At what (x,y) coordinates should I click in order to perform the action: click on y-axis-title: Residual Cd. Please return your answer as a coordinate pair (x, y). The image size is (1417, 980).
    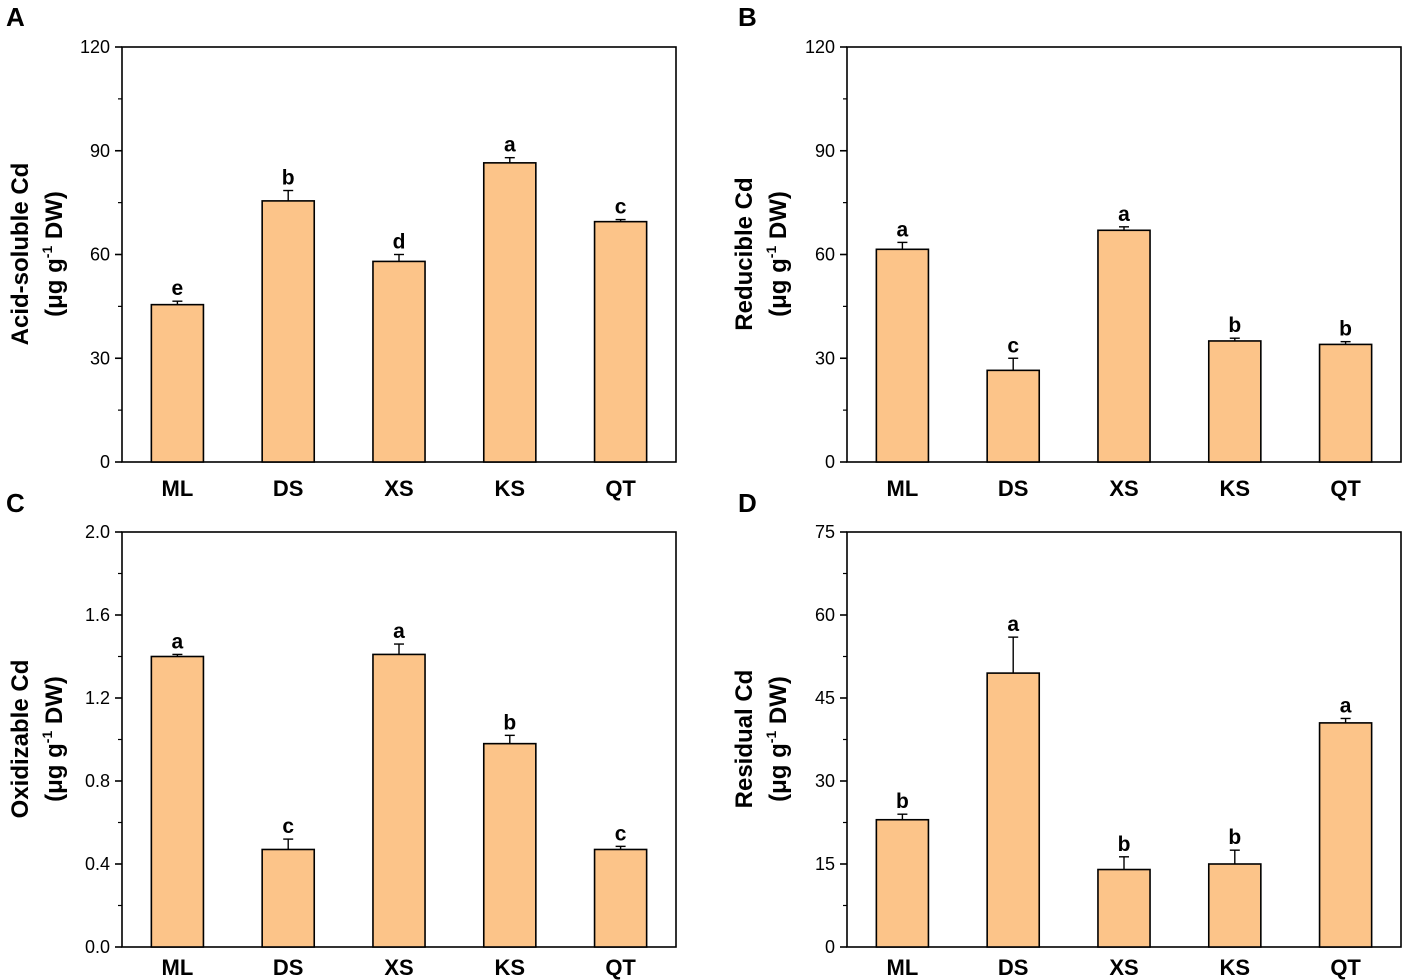
    Looking at the image, I should click on (744, 739).